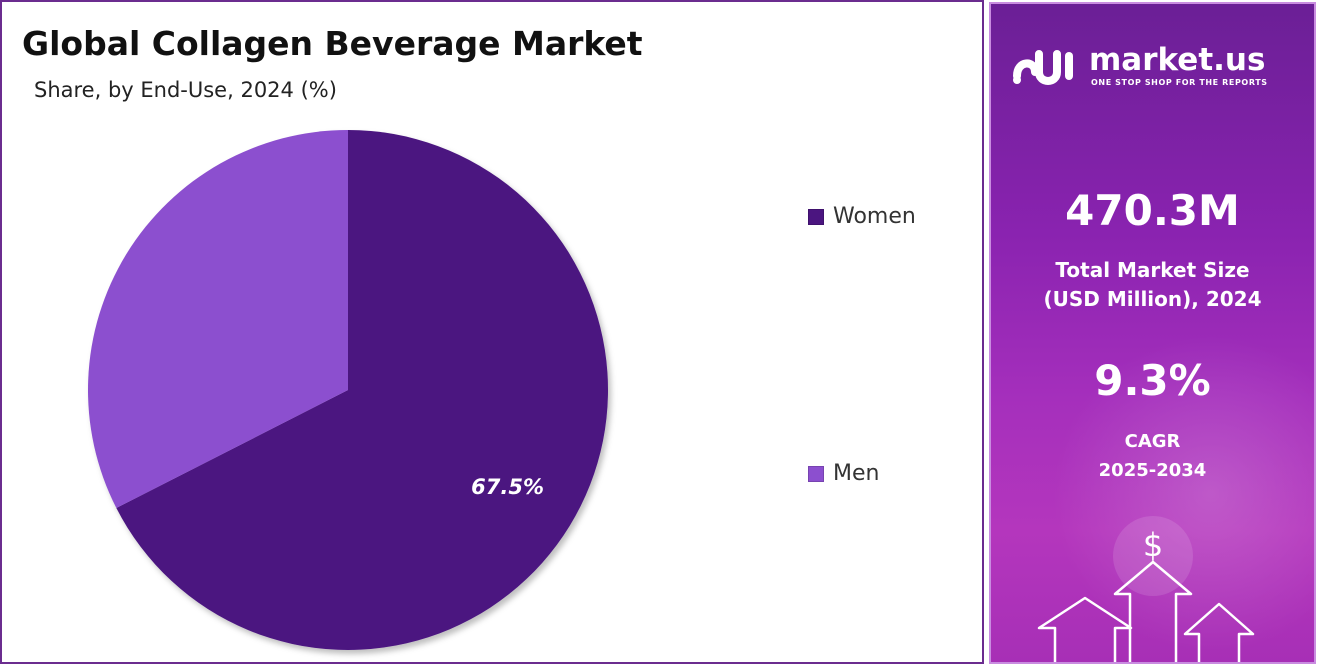  Describe the element at coordinates (185, 90) in the screenshot. I see `chart-subtitle: Share, by End-Use, 2024 (%)` at that location.